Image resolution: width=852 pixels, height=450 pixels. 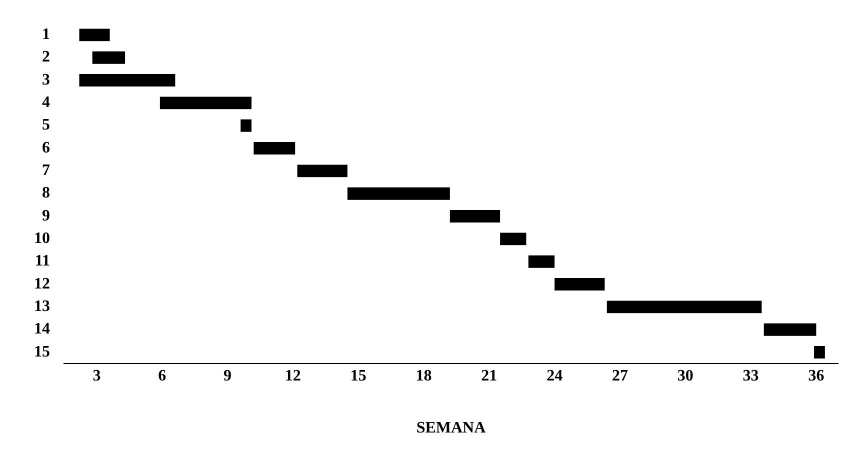 What do you see at coordinates (42, 351) in the screenshot?
I see `y-tick-label: 15` at bounding box center [42, 351].